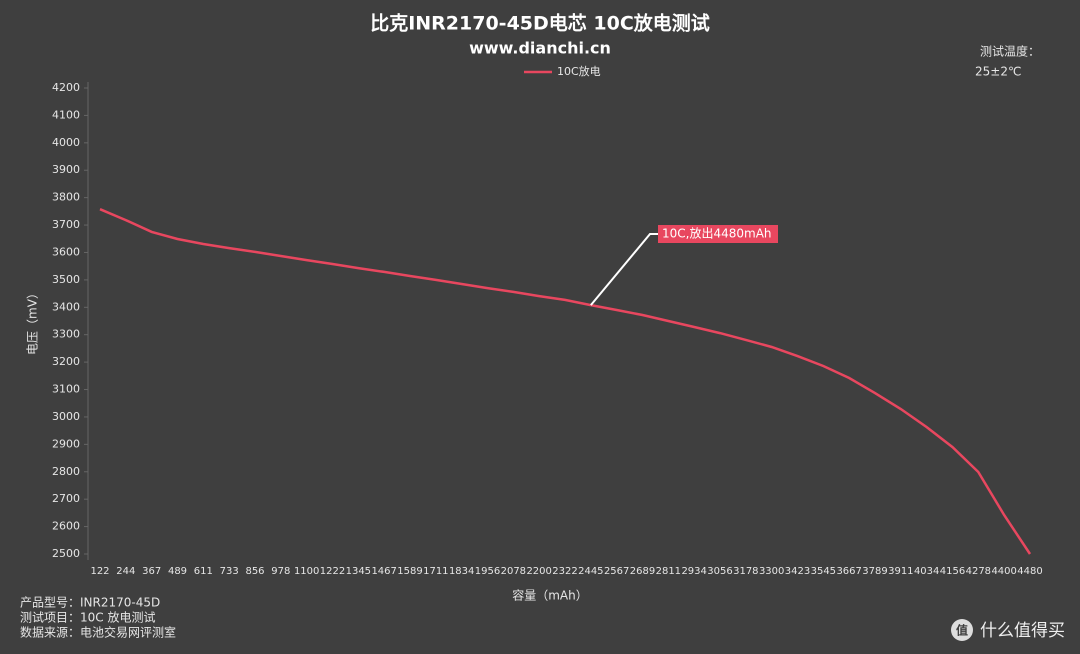  I want to click on x-tick-label: 856, so click(254, 571).